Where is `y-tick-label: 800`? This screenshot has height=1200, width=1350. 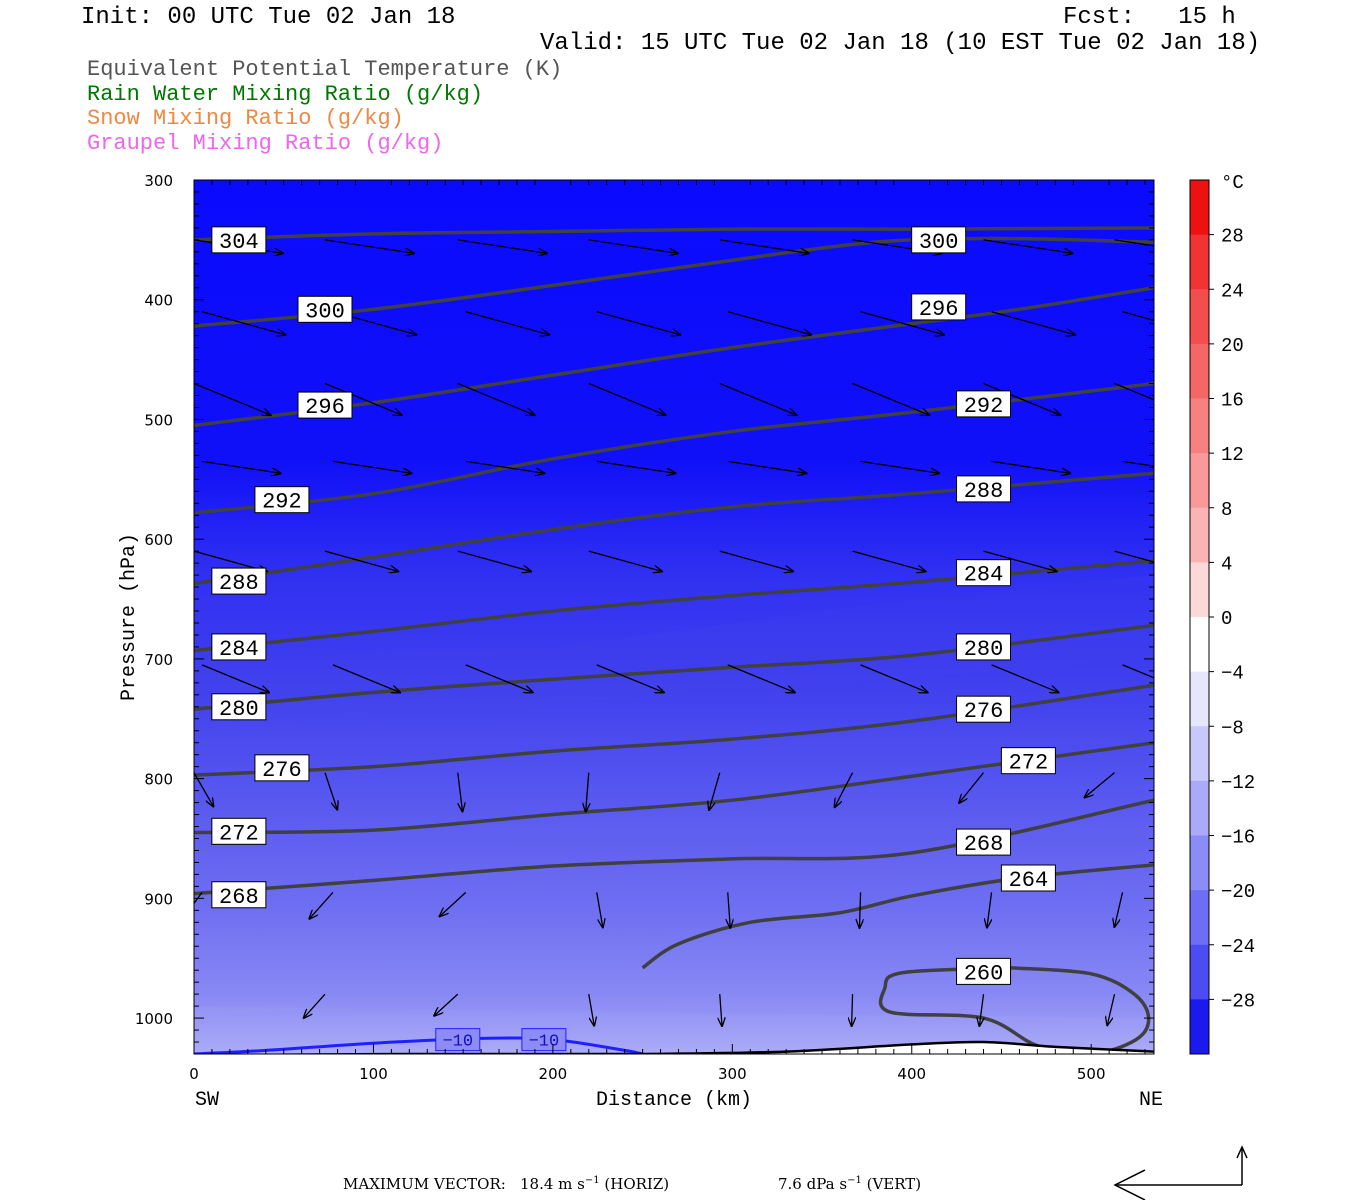 y-tick-label: 800 is located at coordinates (158, 780).